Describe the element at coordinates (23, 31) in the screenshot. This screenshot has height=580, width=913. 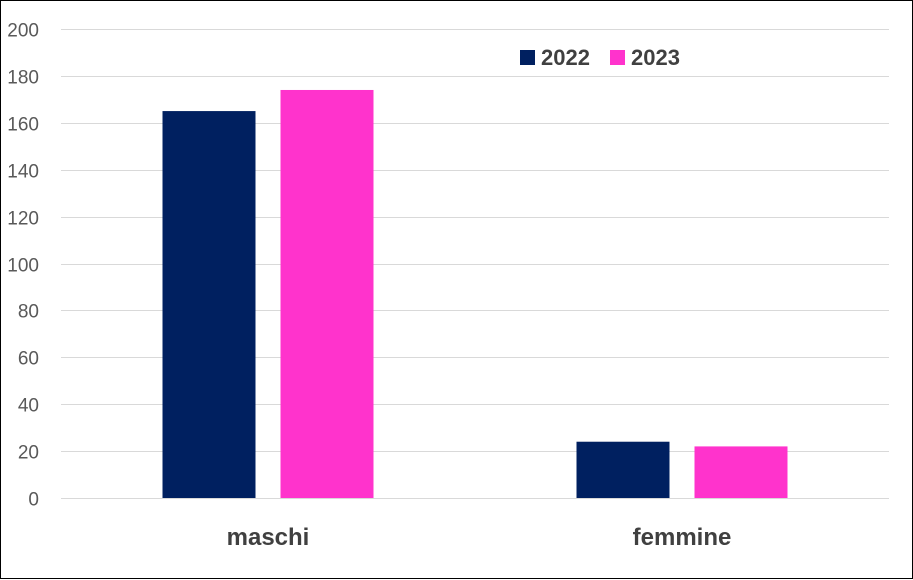
I see `y-tick-label: 200` at that location.